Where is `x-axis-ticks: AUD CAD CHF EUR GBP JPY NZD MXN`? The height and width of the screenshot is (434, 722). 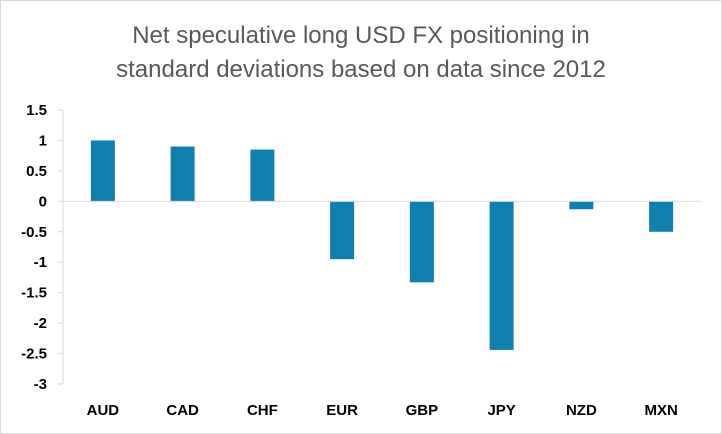
x-axis-ticks: AUD CAD CHF EUR GBP JPY NZD MXN is located at coordinates (382, 410).